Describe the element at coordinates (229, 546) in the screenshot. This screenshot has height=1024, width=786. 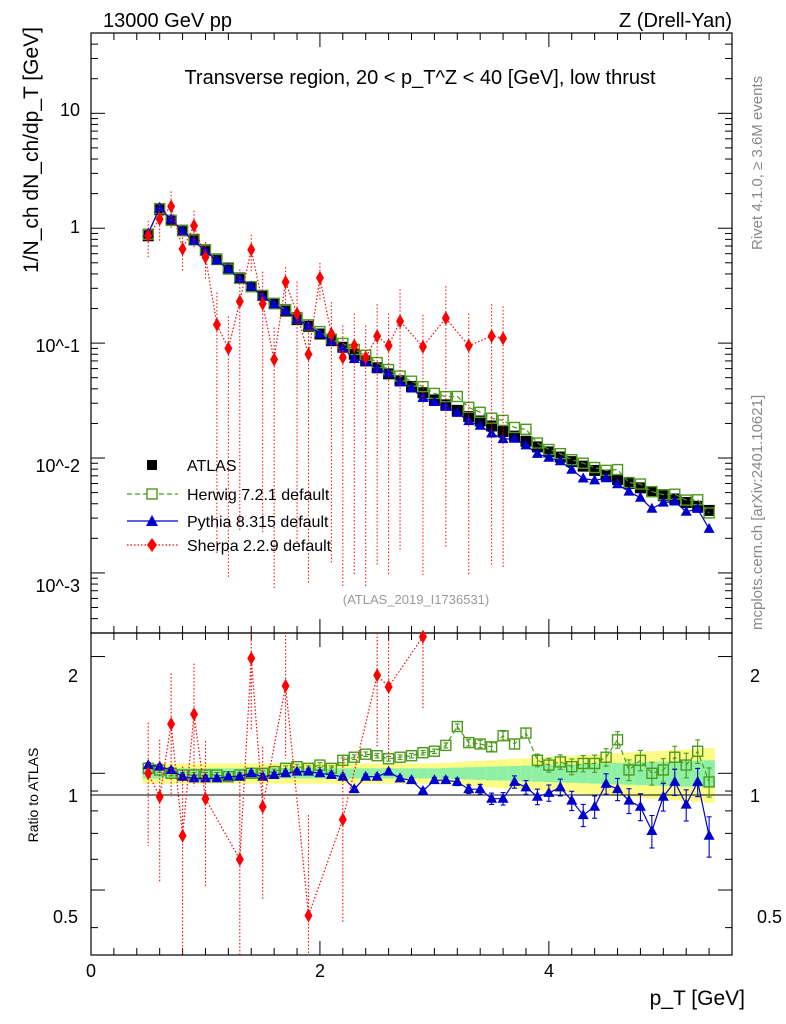
I see `legend-item-sherpa: Sherpa 2.2.9 default` at that location.